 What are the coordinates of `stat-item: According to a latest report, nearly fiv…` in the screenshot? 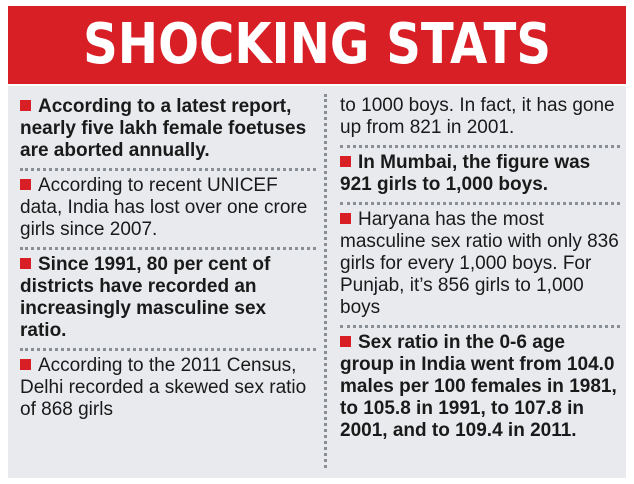 It's located at (168, 131).